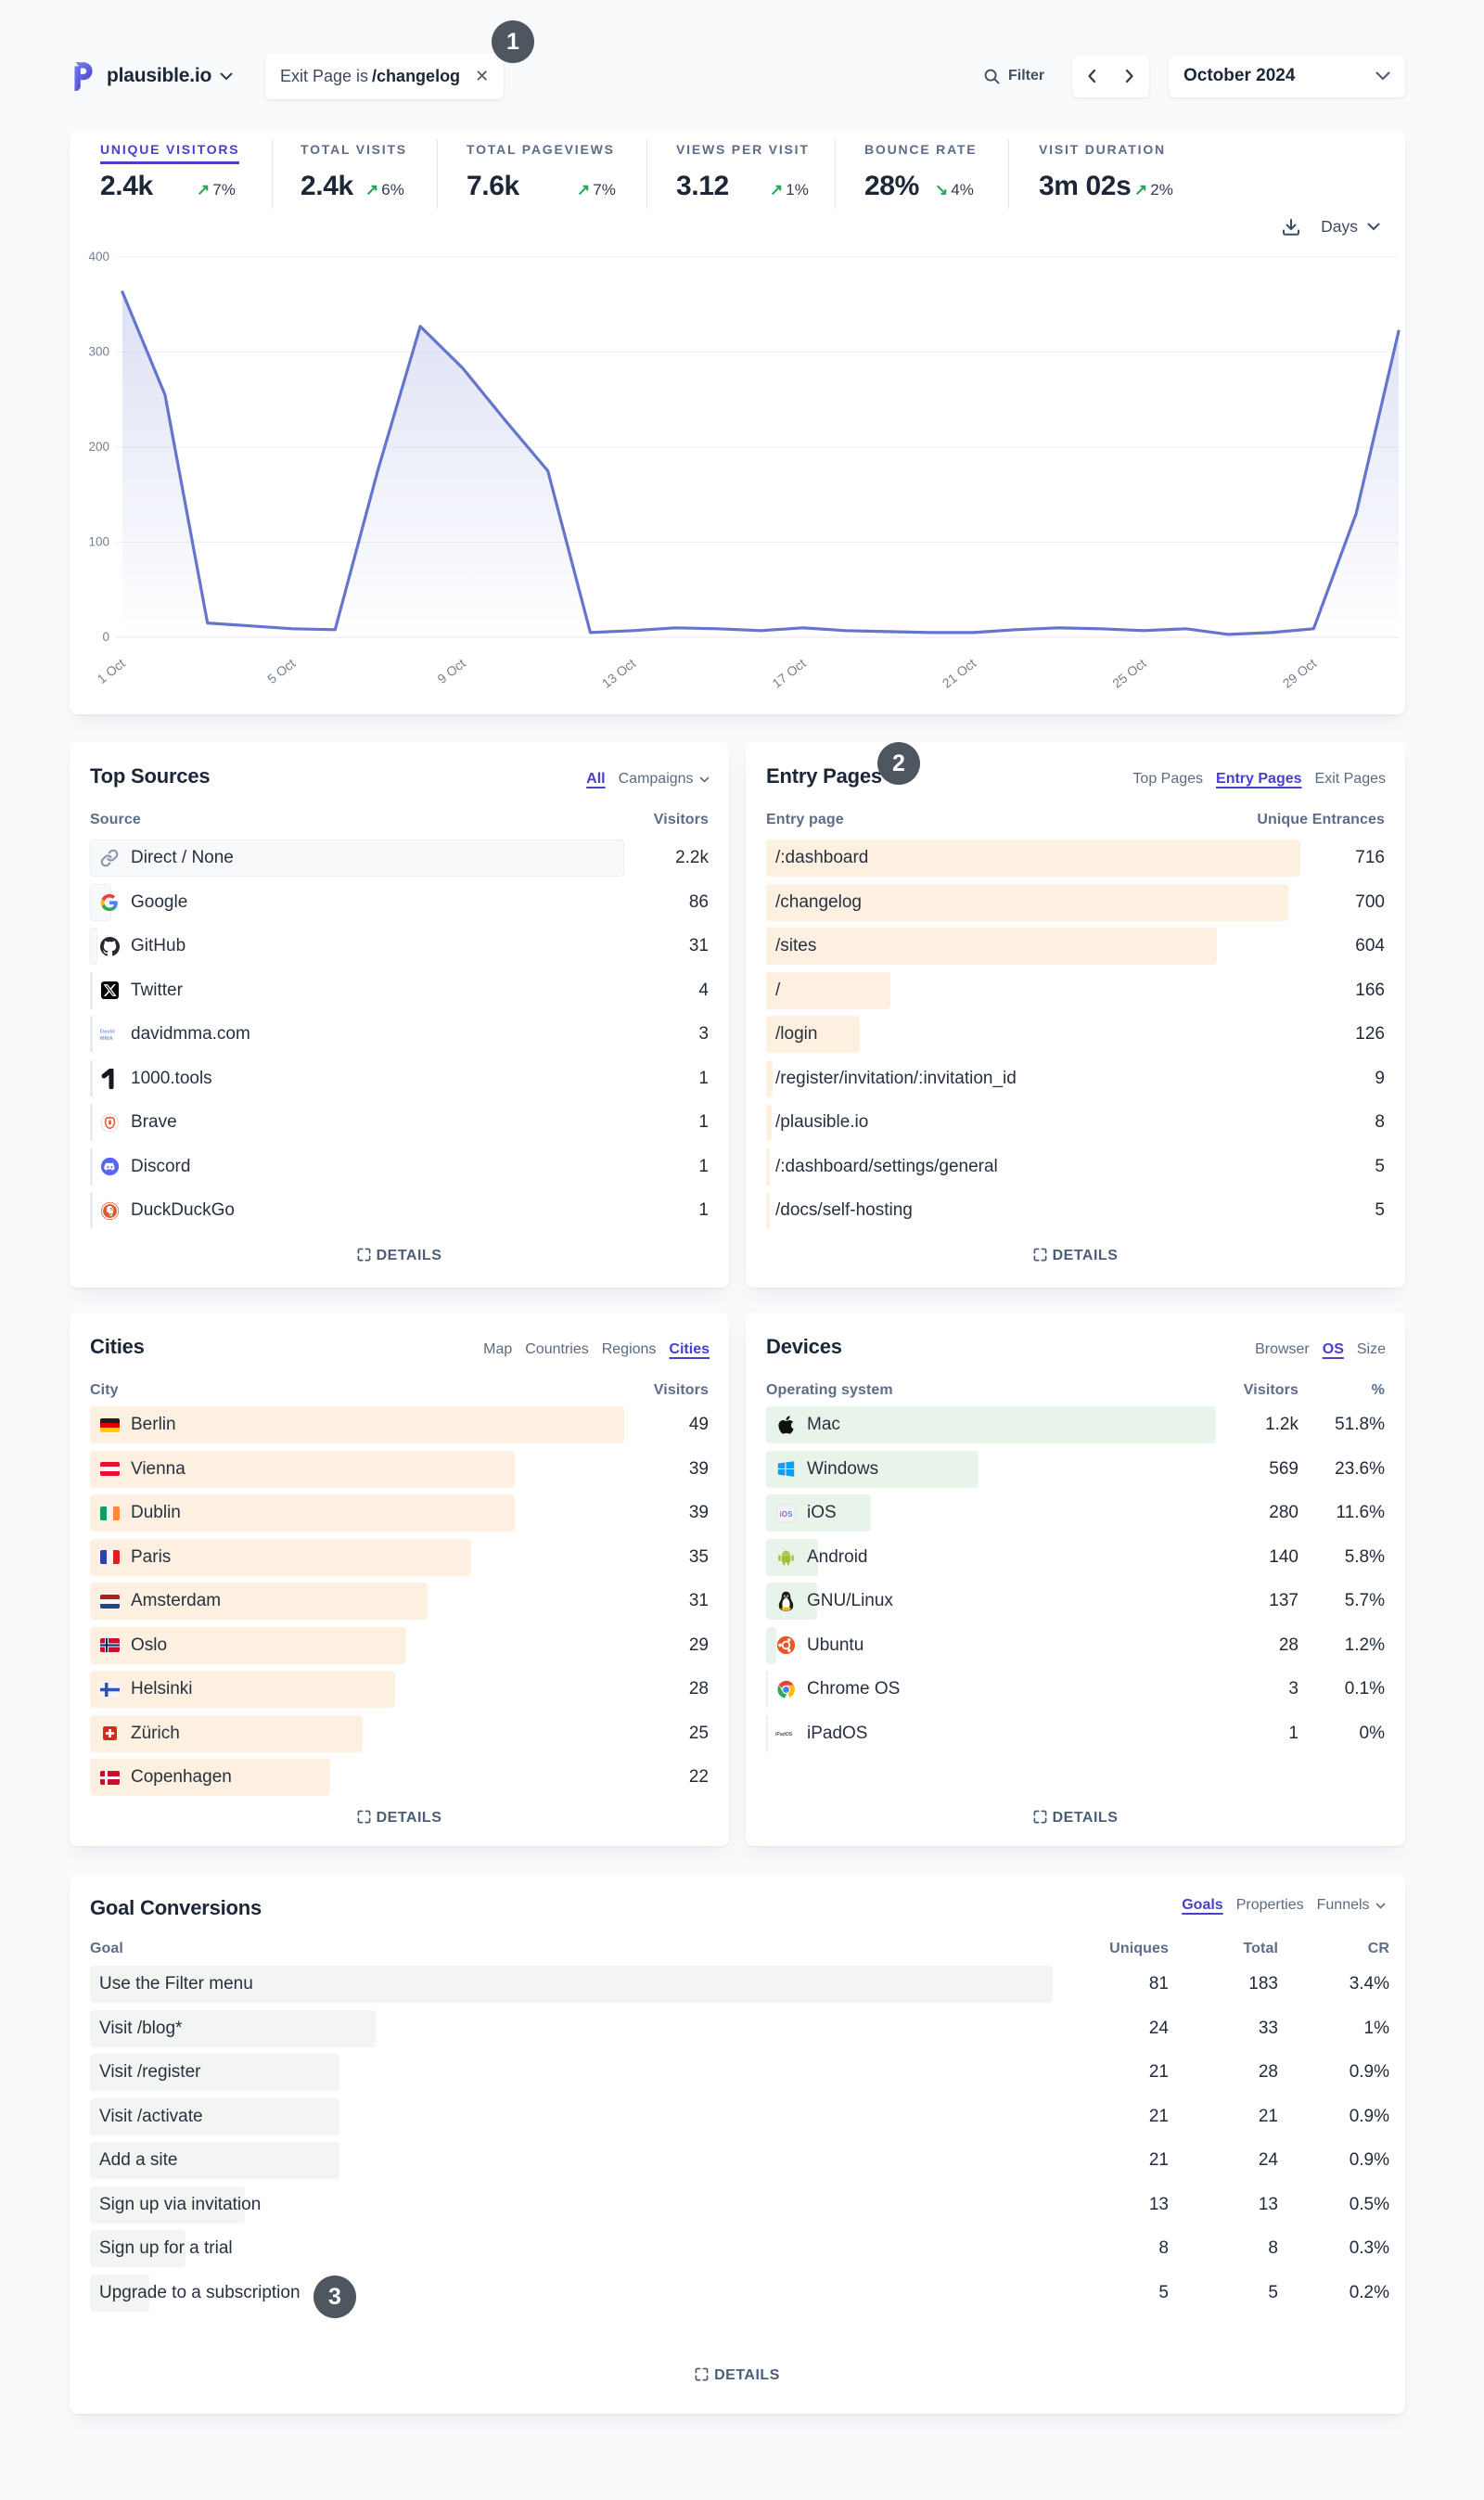 The width and height of the screenshot is (1484, 2500). Describe the element at coordinates (786, 1513) in the screenshot. I see `svg-text: iOS` at that location.